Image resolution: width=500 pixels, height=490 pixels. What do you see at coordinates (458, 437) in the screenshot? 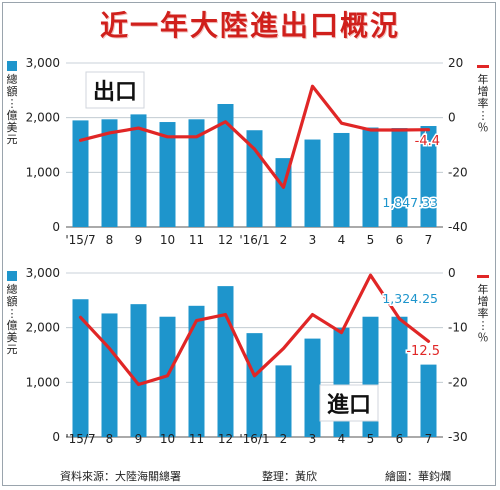
I see `right-tick-label: -30` at bounding box center [458, 437].